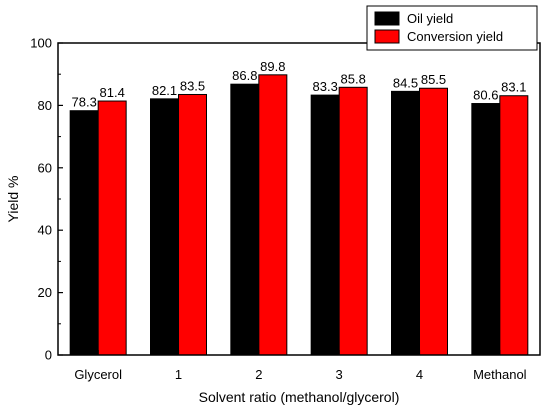 The image size is (550, 411). Describe the element at coordinates (84, 102) in the screenshot. I see `oil-yield-value-label: 78.3` at that location.